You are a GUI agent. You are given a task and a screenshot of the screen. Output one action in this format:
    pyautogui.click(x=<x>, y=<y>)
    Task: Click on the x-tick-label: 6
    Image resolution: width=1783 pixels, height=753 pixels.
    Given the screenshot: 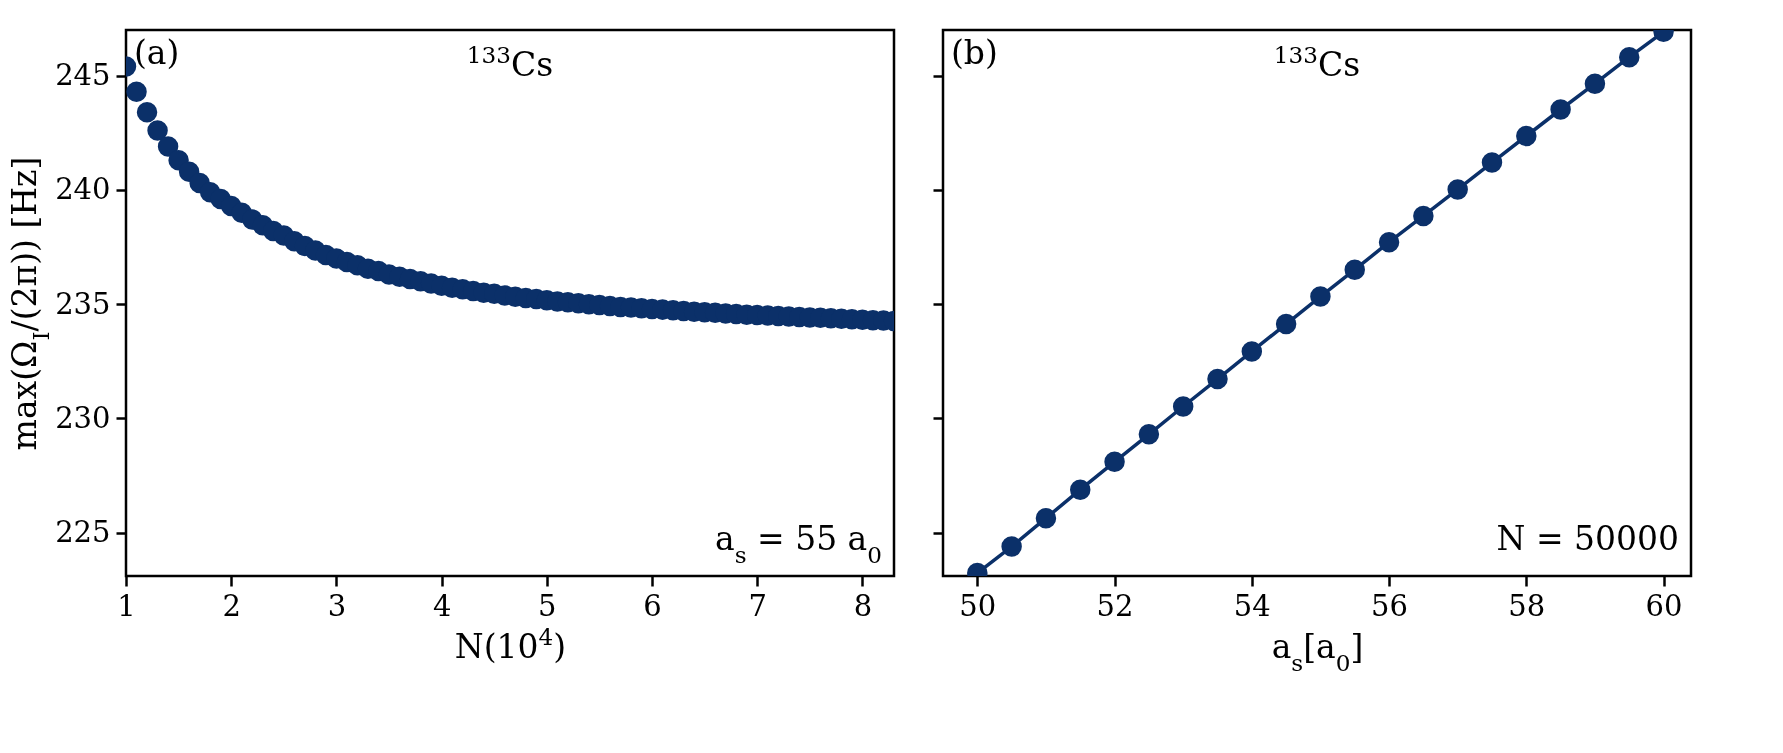 What is the action you would take?
    pyautogui.click(x=652, y=605)
    